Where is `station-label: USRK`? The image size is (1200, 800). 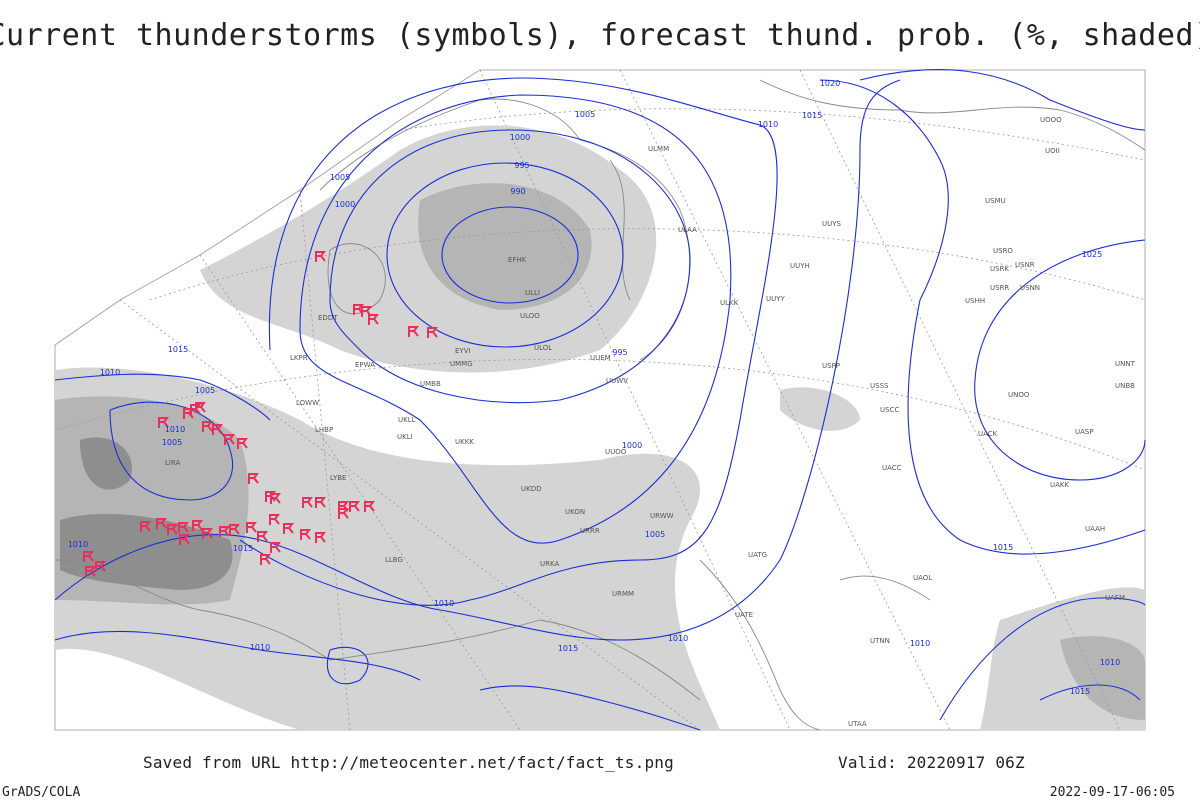
station-label: USRK is located at coordinates (999, 269).